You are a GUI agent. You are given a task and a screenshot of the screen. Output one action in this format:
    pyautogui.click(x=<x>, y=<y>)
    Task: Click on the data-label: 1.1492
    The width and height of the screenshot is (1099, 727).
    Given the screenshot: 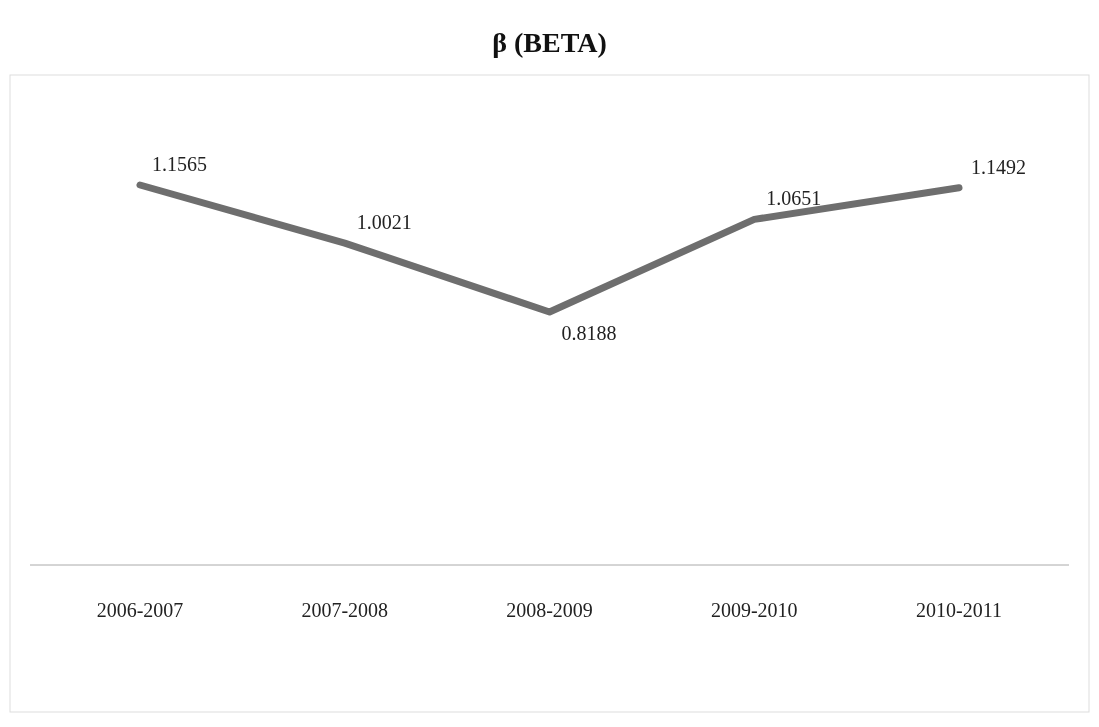 What is the action you would take?
    pyautogui.click(x=998, y=166)
    